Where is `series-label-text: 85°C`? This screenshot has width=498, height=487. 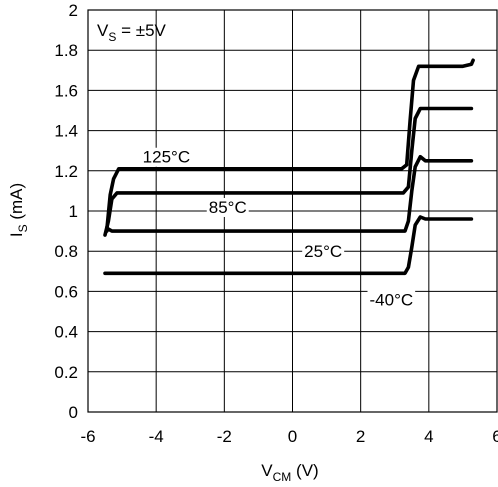 series-label-text: 85°C is located at coordinates (228, 207).